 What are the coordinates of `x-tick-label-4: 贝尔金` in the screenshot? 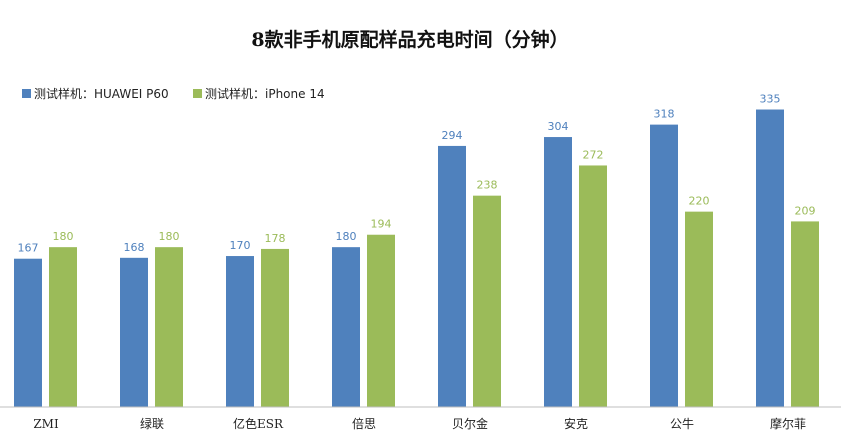 It's located at (470, 423).